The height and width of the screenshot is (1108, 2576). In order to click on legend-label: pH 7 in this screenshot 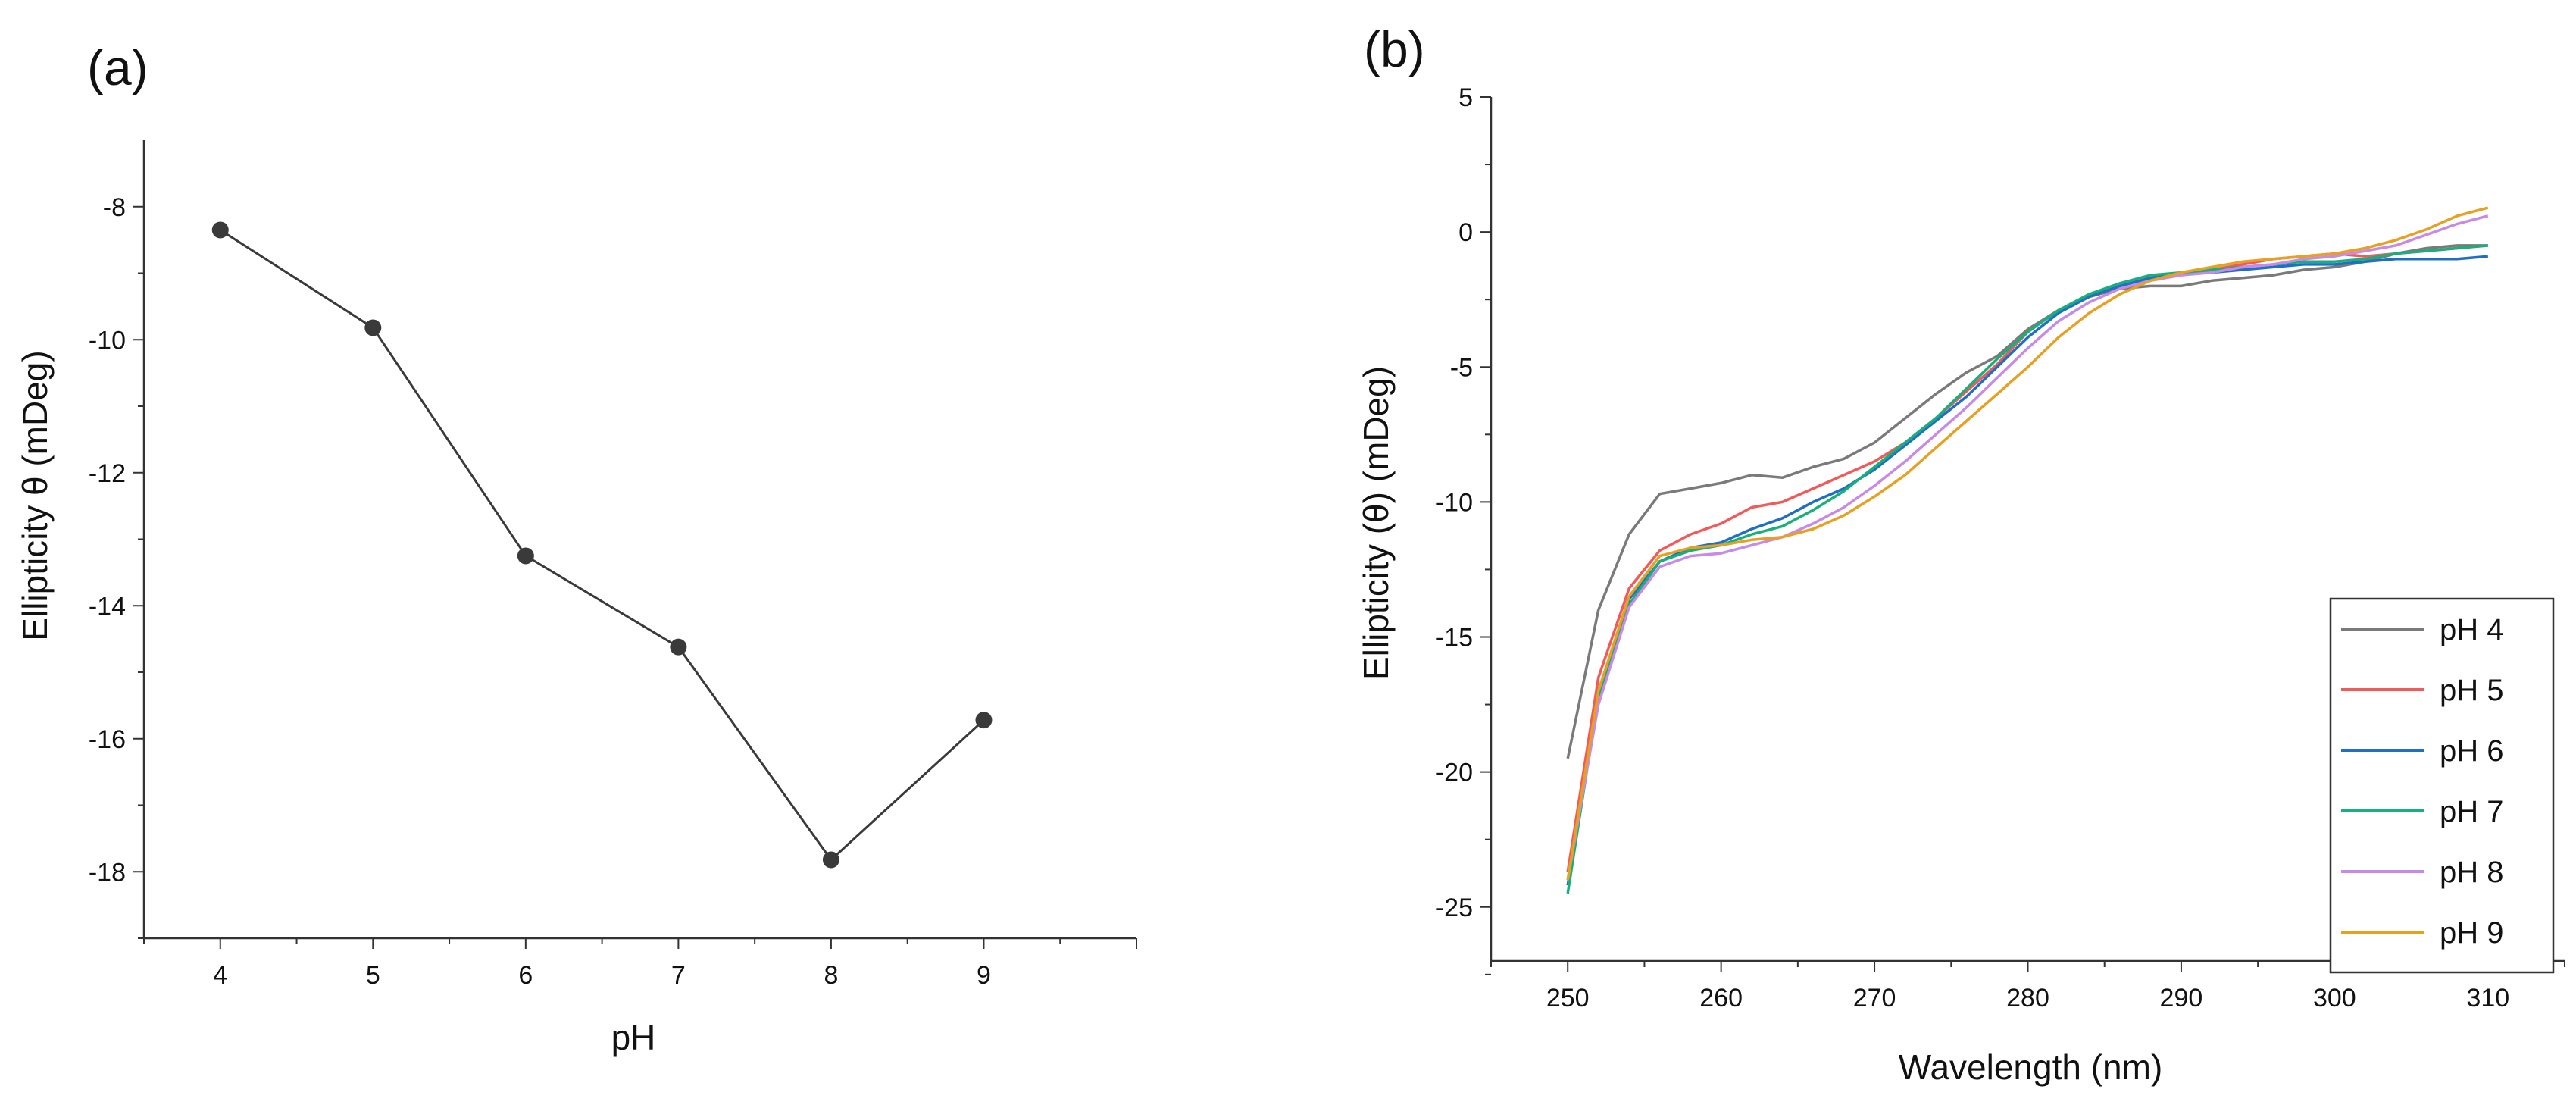, I will do `click(2472, 811)`.